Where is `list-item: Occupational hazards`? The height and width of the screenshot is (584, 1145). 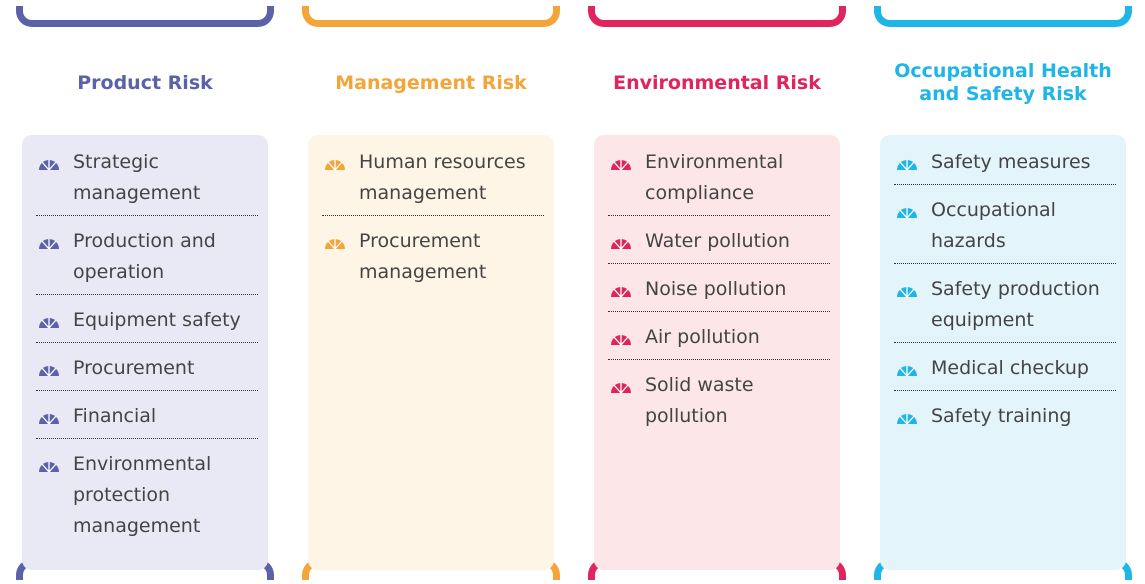 list-item: Occupational hazards is located at coordinates (1005, 228).